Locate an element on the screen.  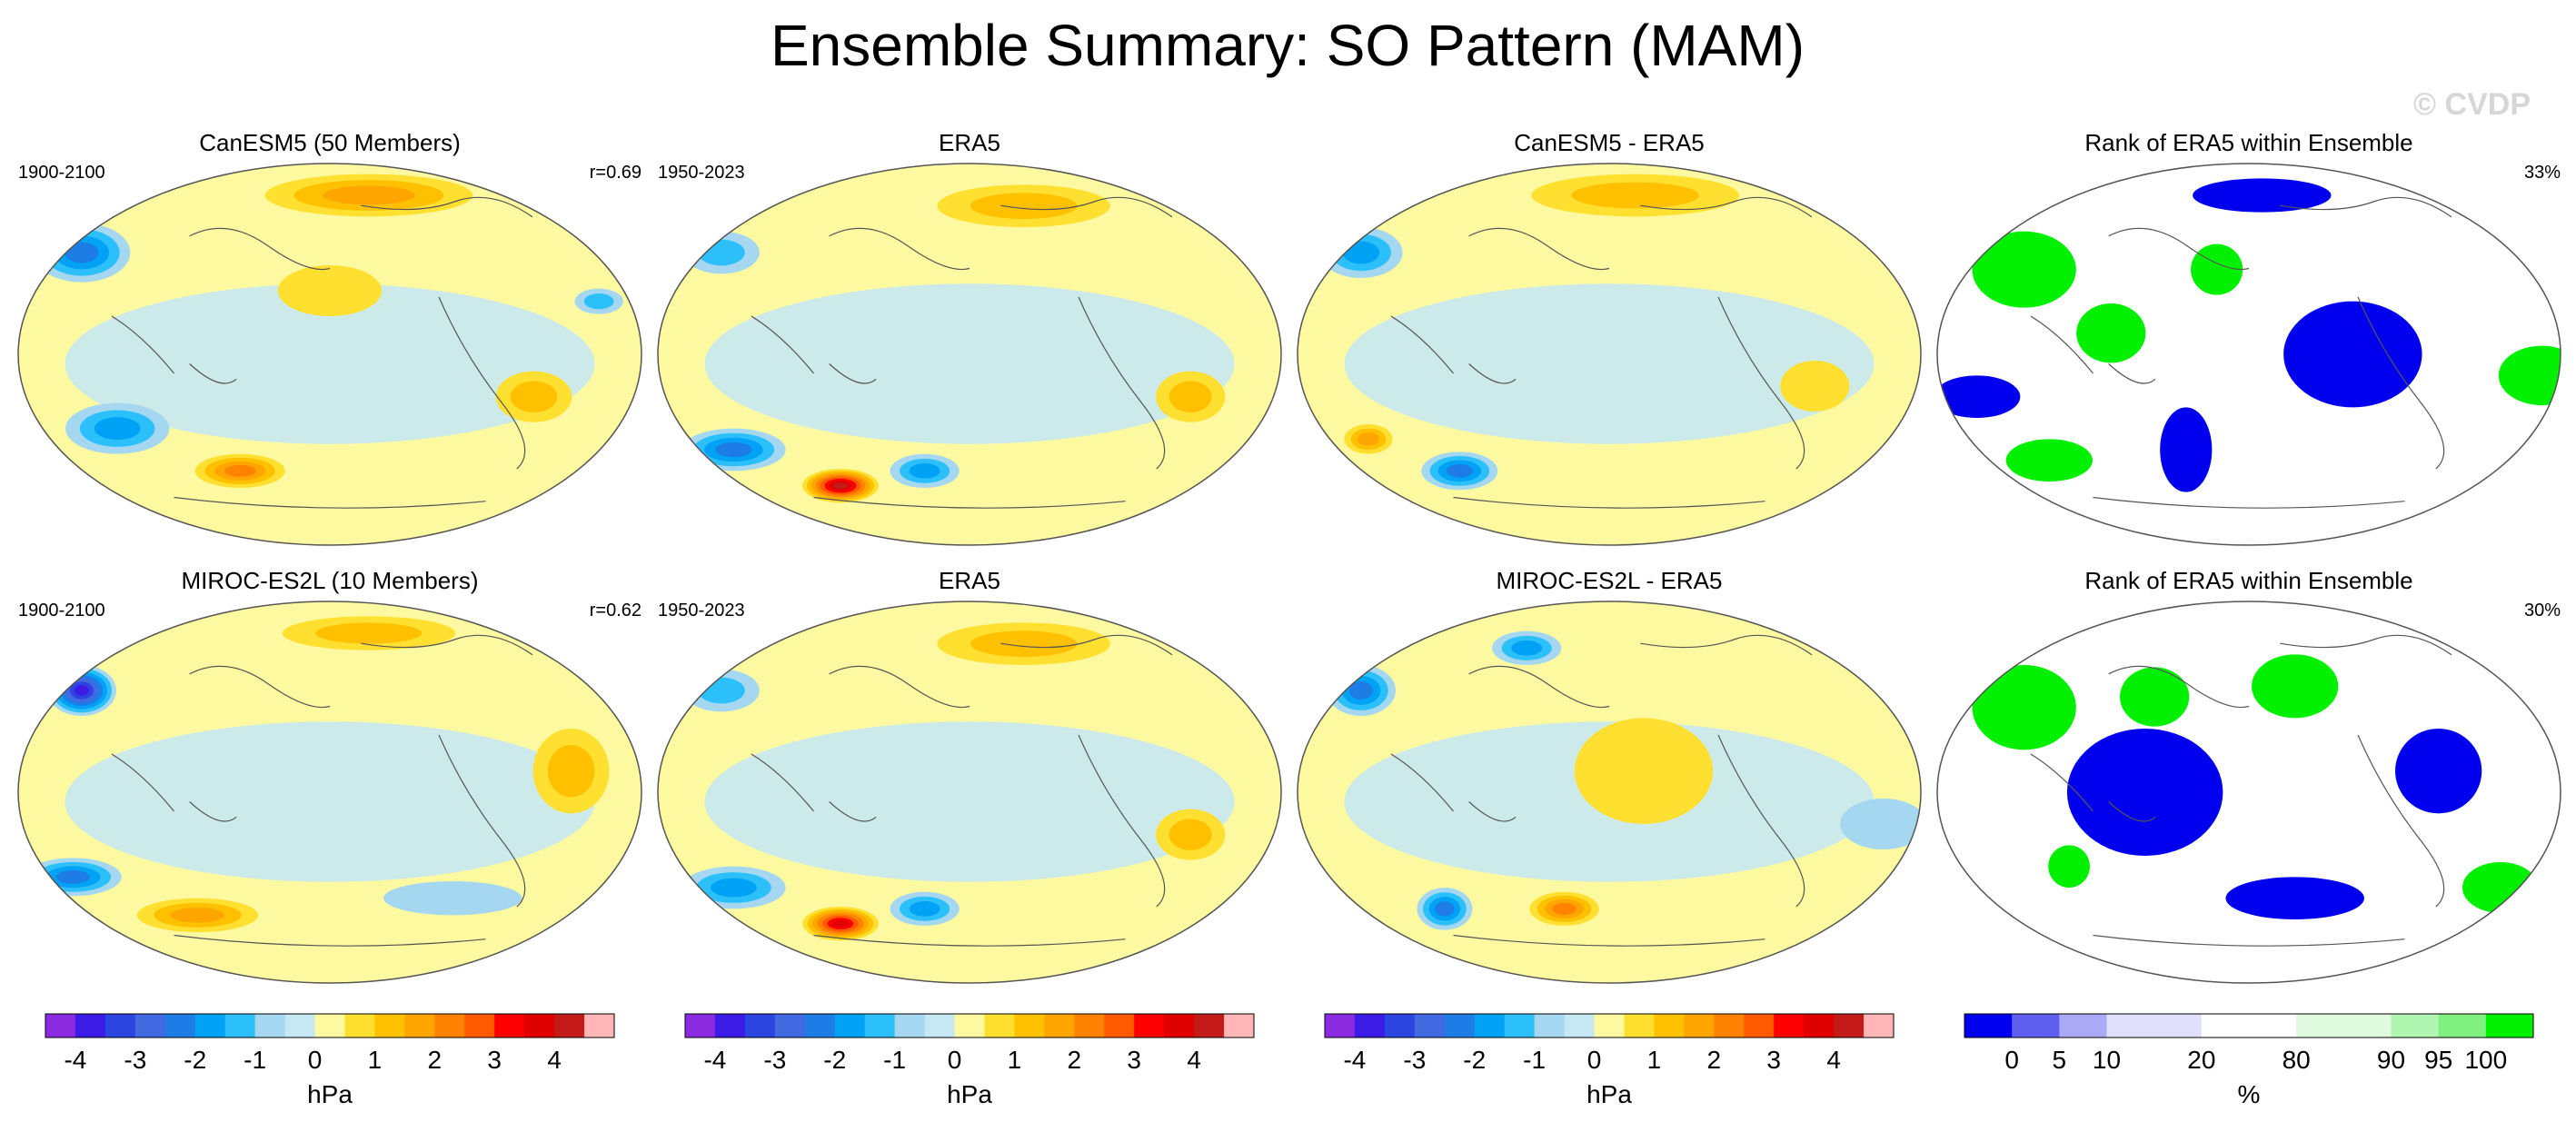
panel-stat-label: 30% is located at coordinates (2542, 611).